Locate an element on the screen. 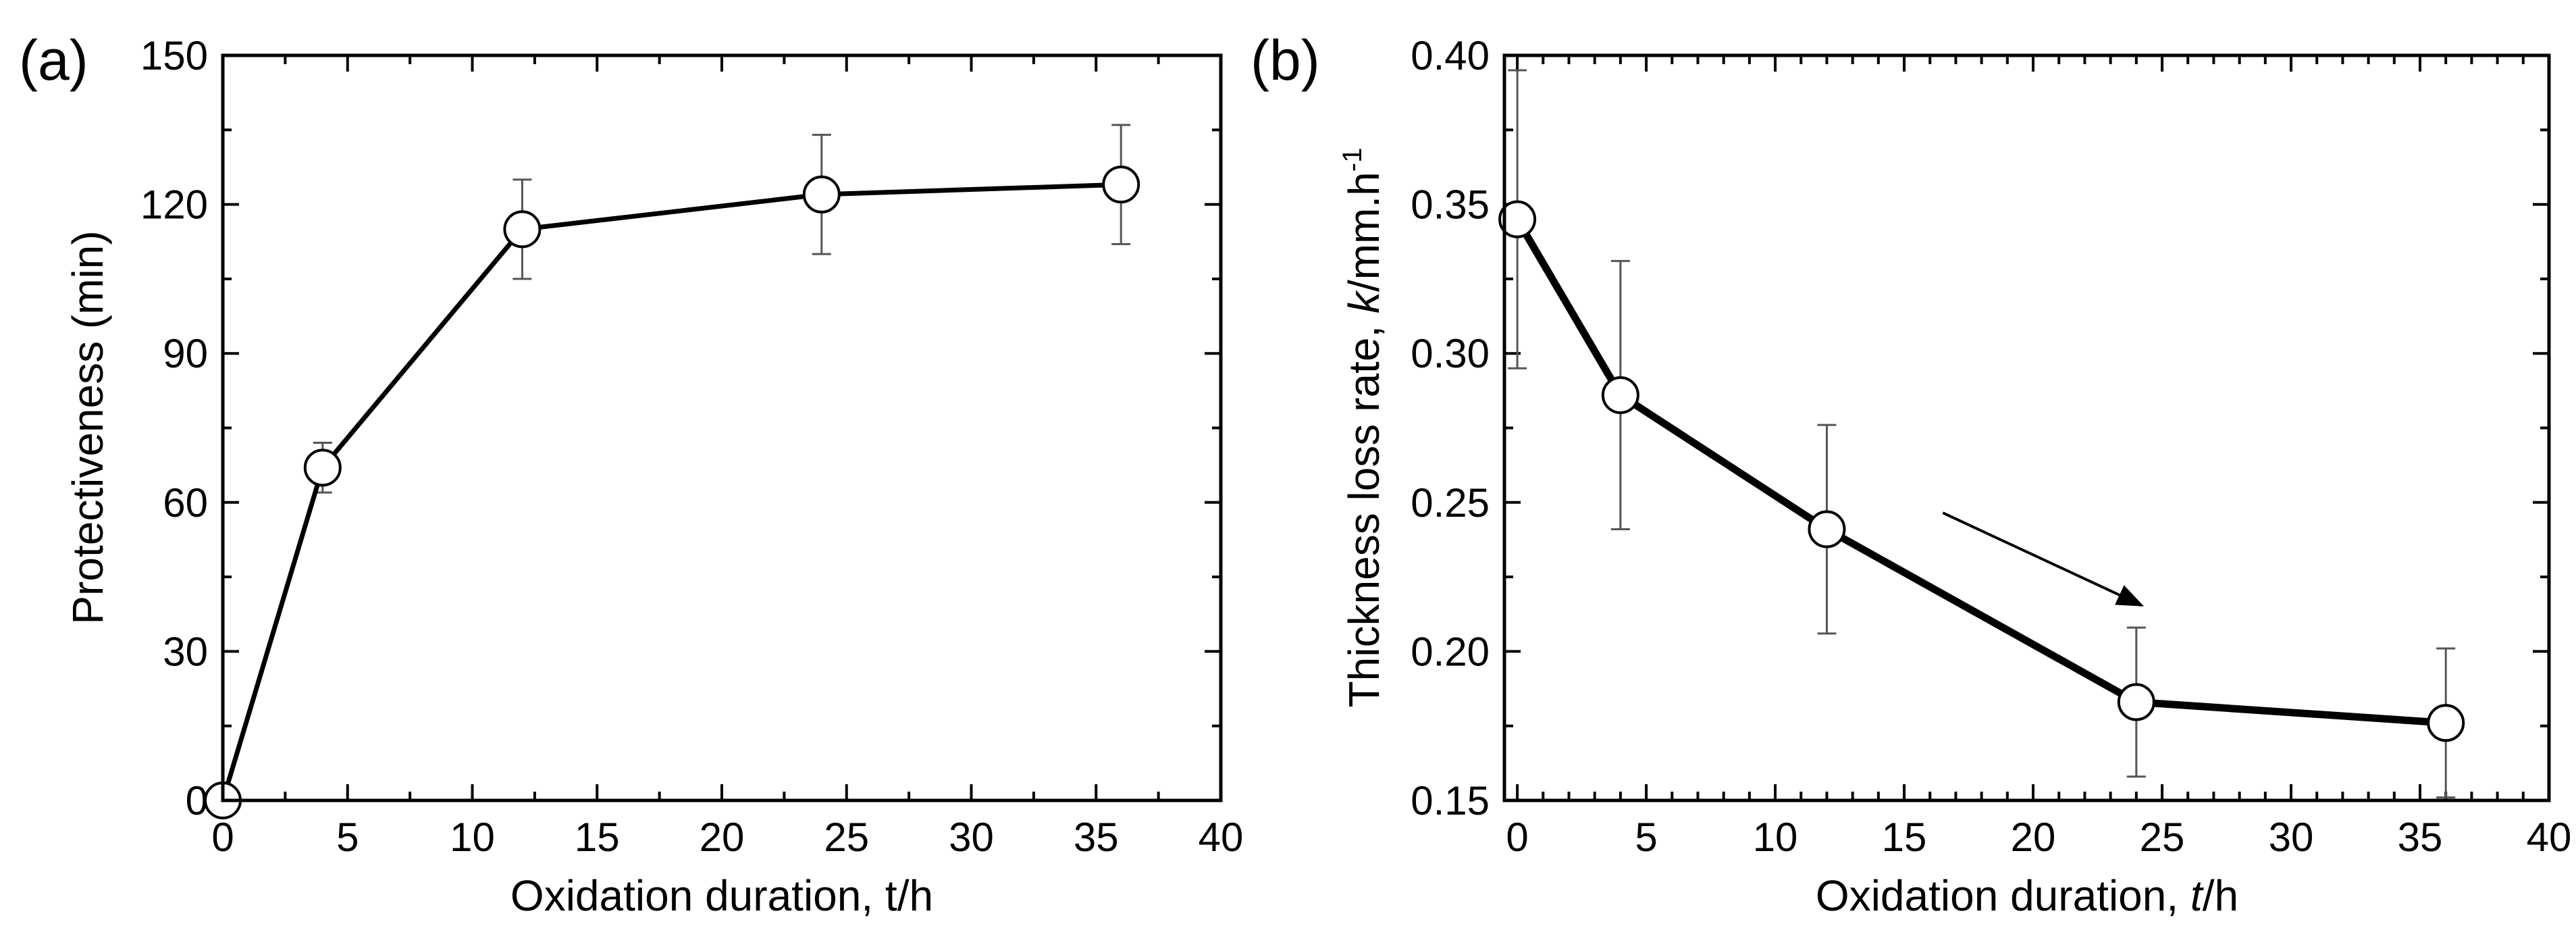 Image resolution: width=2576 pixels, height=947 pixels. panel-b-y-axis-title-var: k is located at coordinates (1364, 301).